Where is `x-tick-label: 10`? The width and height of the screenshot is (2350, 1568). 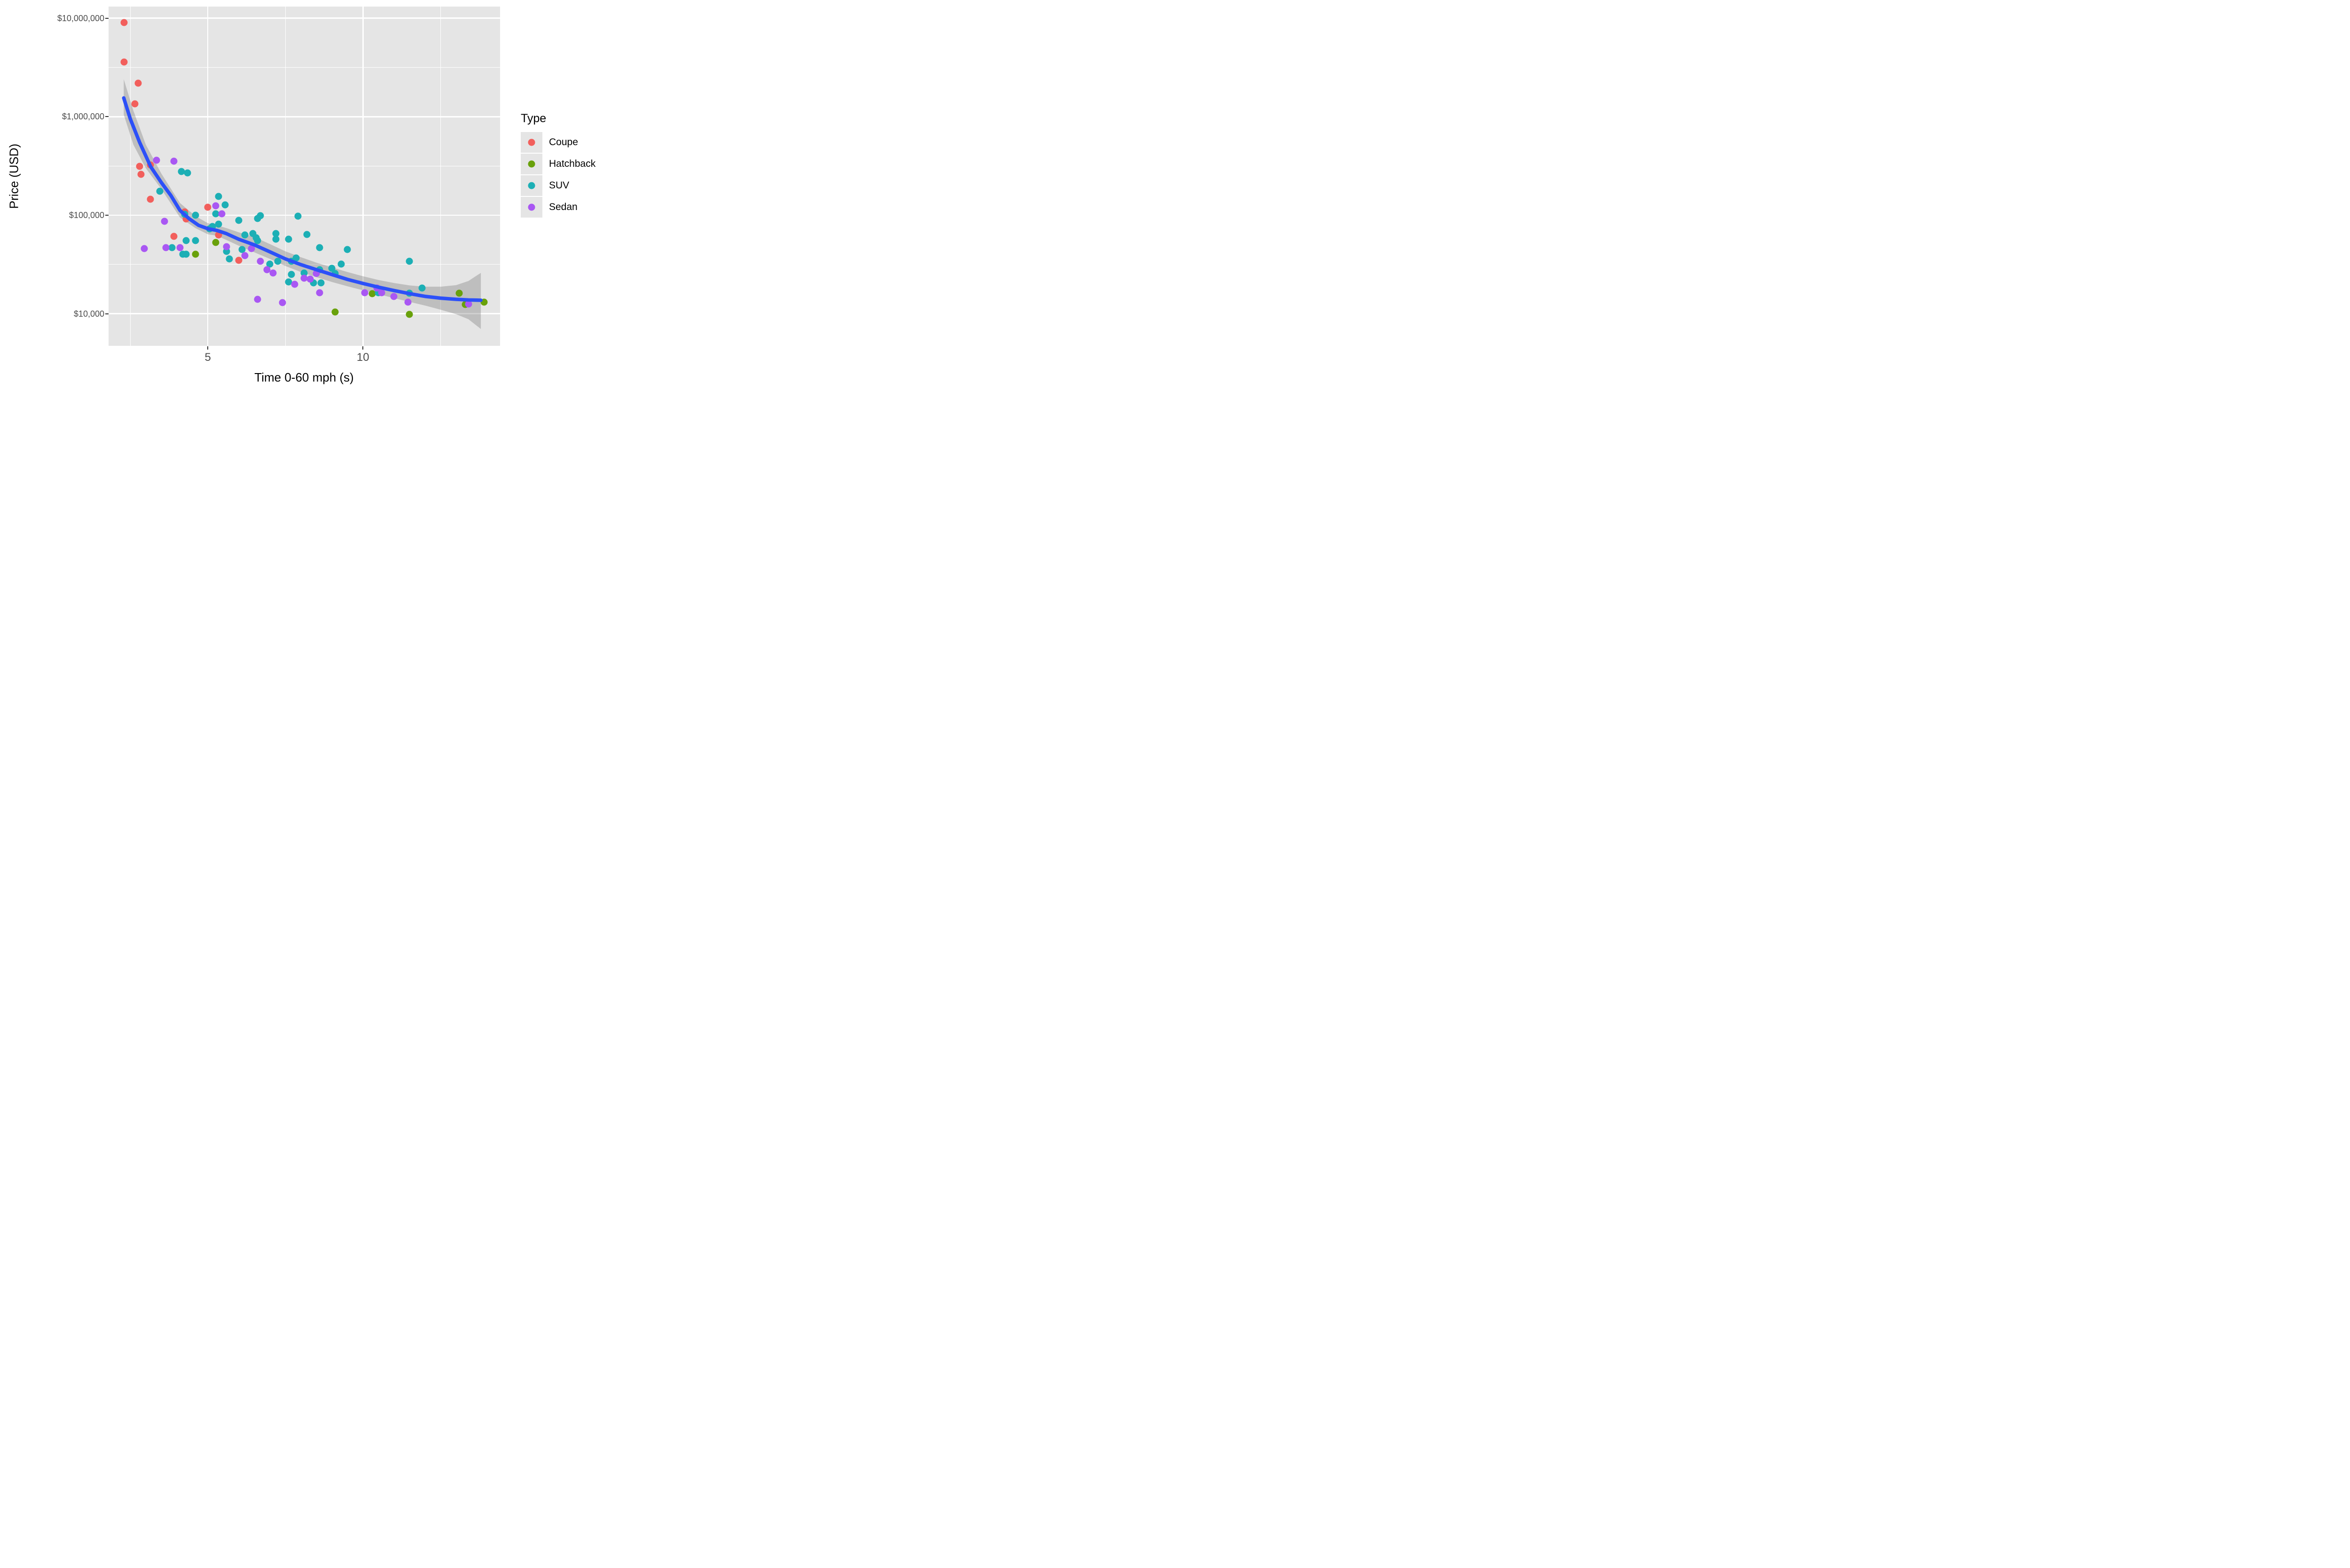
x-tick-label: 10 is located at coordinates (362, 358).